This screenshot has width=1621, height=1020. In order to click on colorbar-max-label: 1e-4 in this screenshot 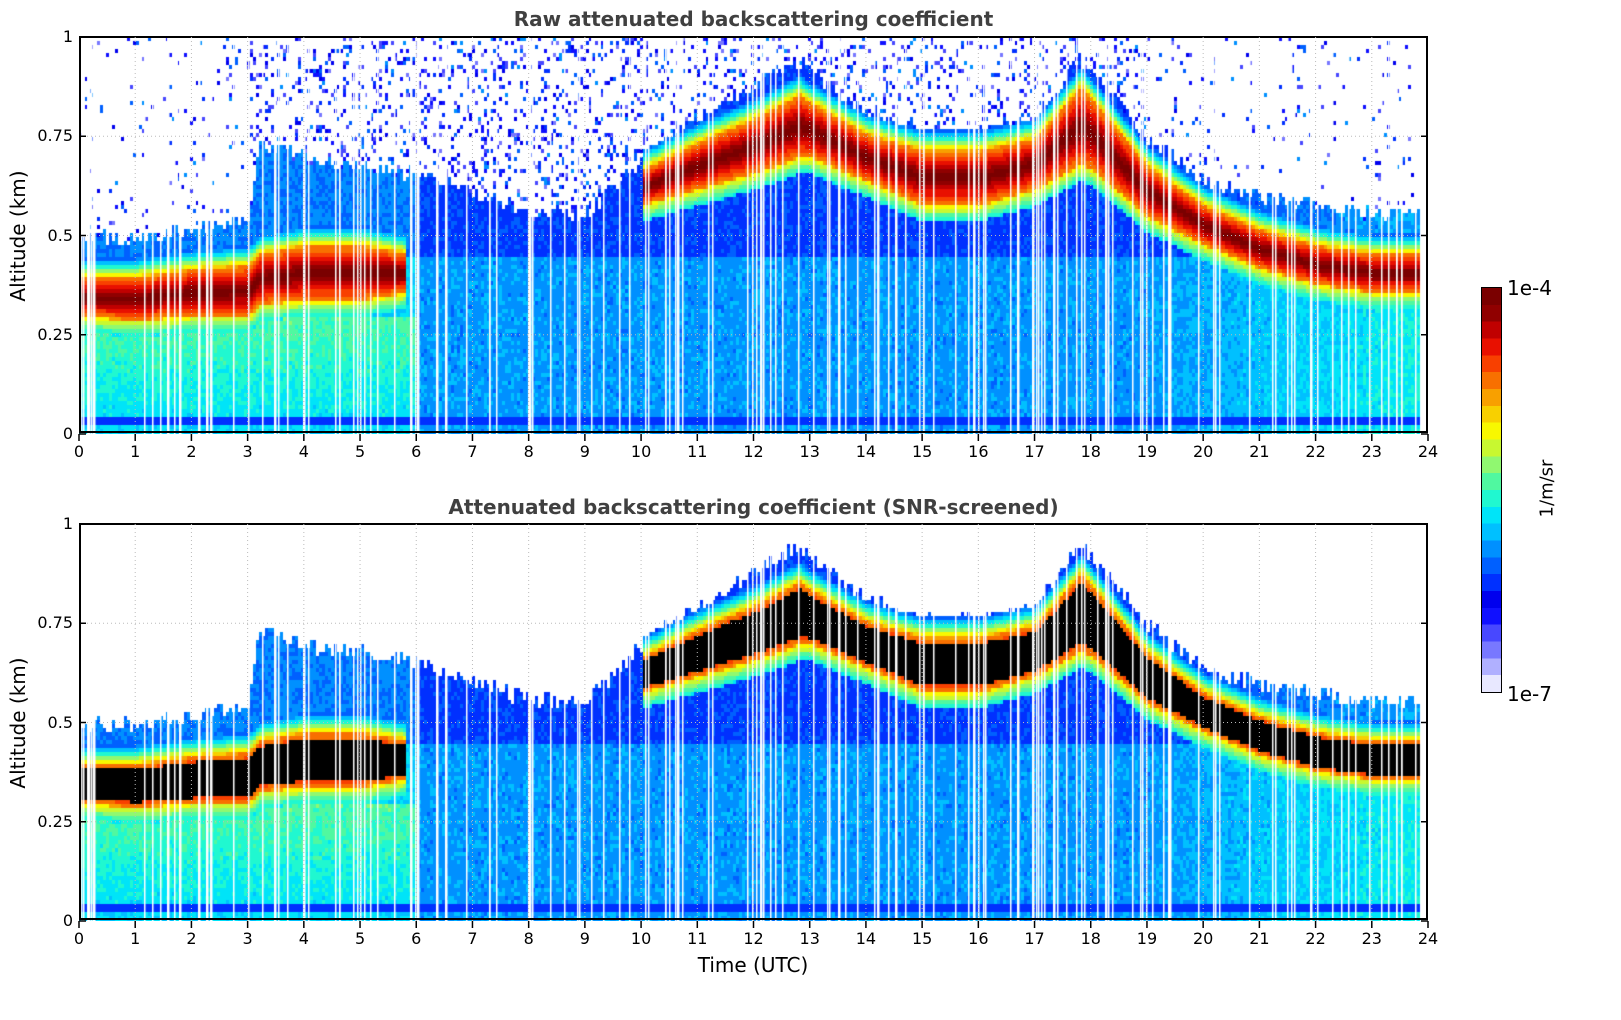, I will do `click(1529, 288)`.